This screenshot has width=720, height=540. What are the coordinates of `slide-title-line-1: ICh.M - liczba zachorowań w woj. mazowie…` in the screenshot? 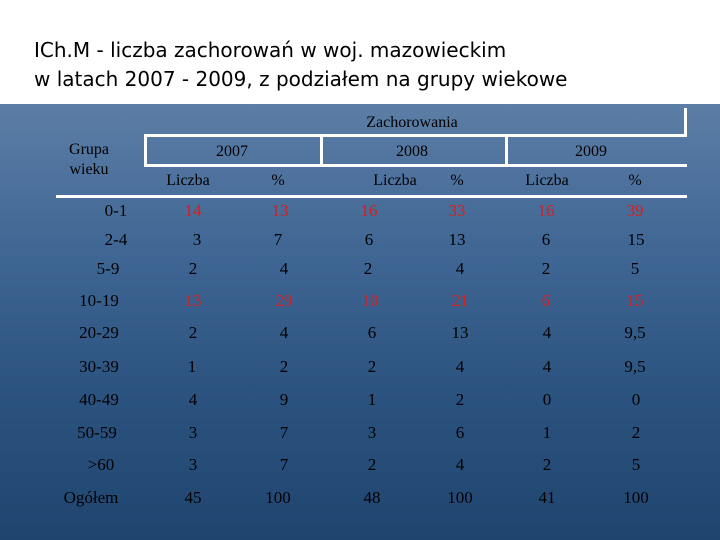 It's located at (270, 50).